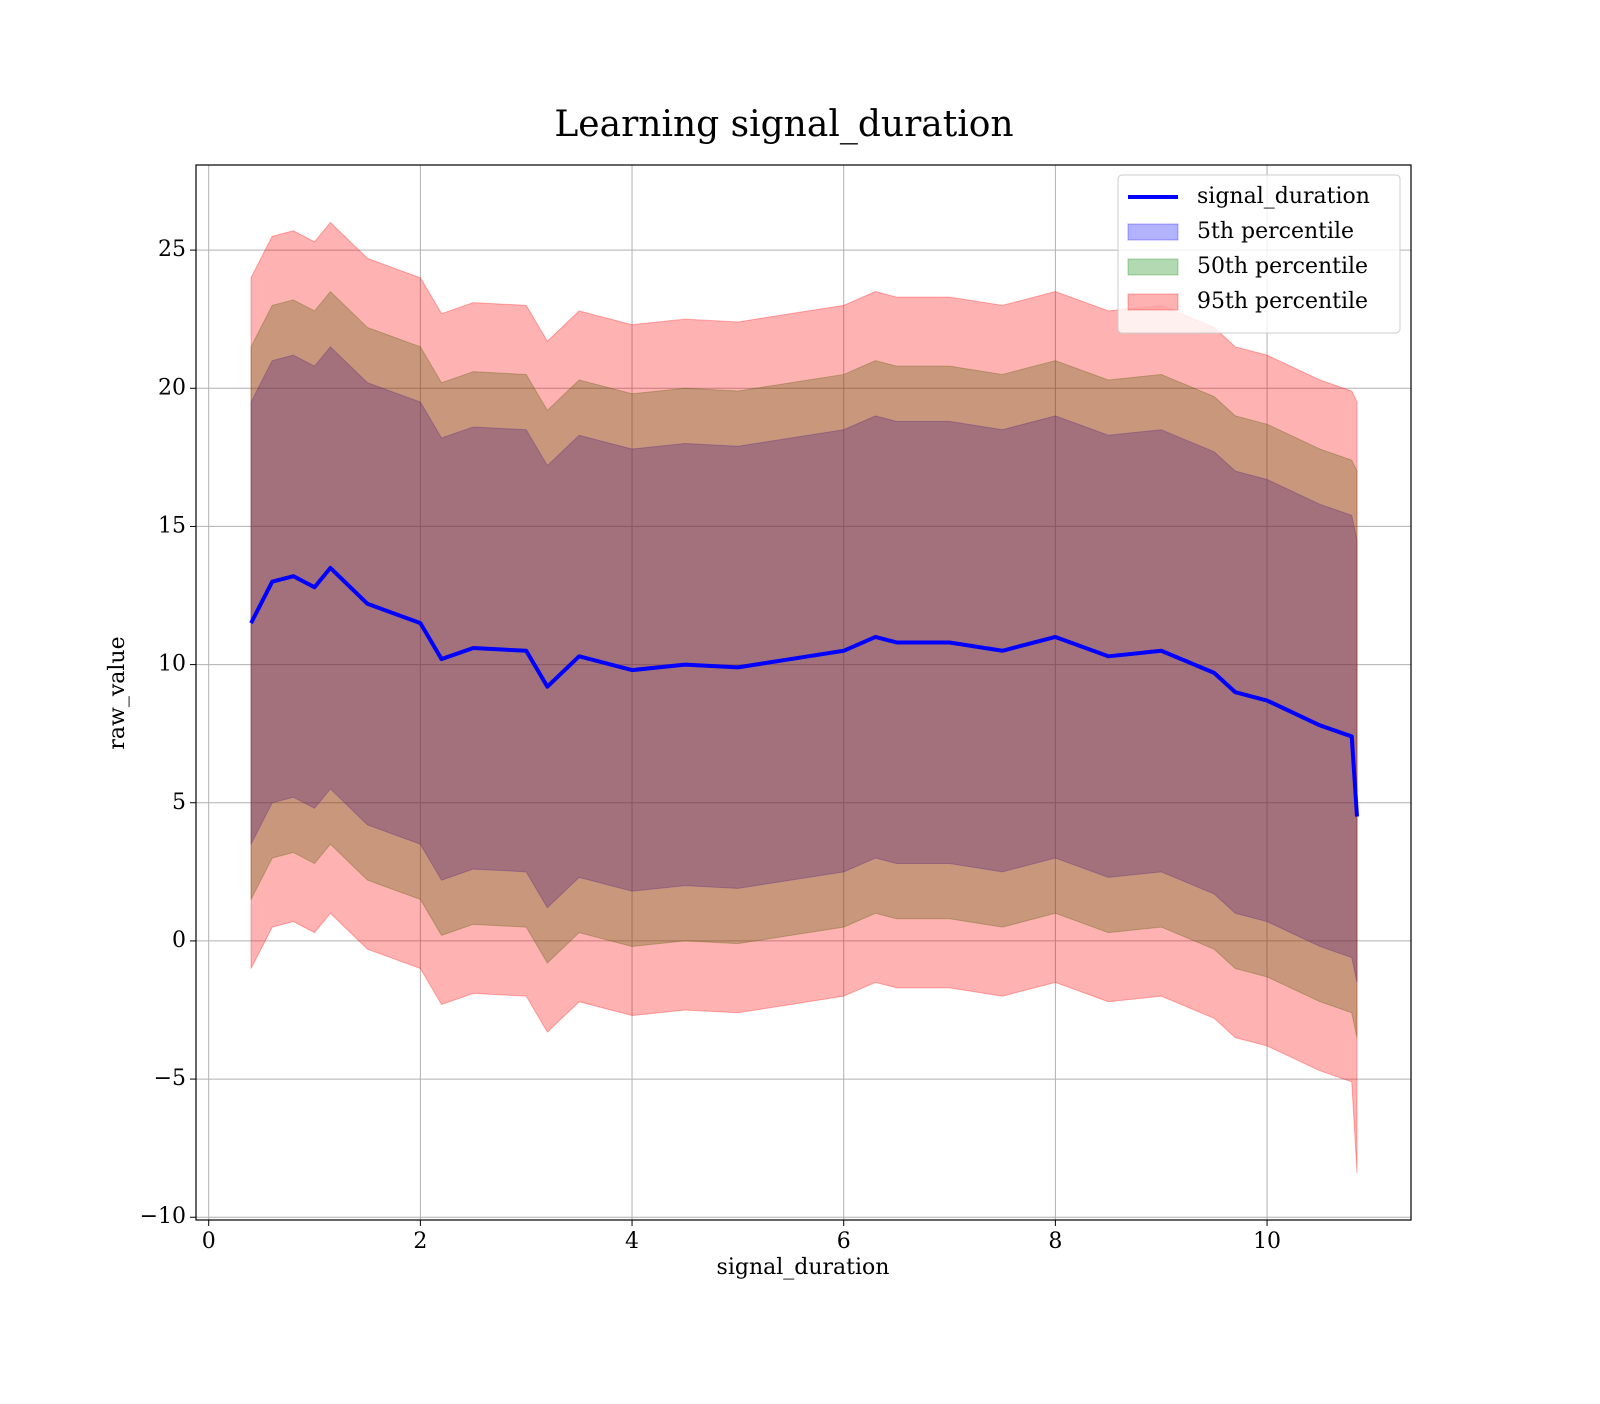  What do you see at coordinates (172, 387) in the screenshot?
I see `y-tick-label: 20` at bounding box center [172, 387].